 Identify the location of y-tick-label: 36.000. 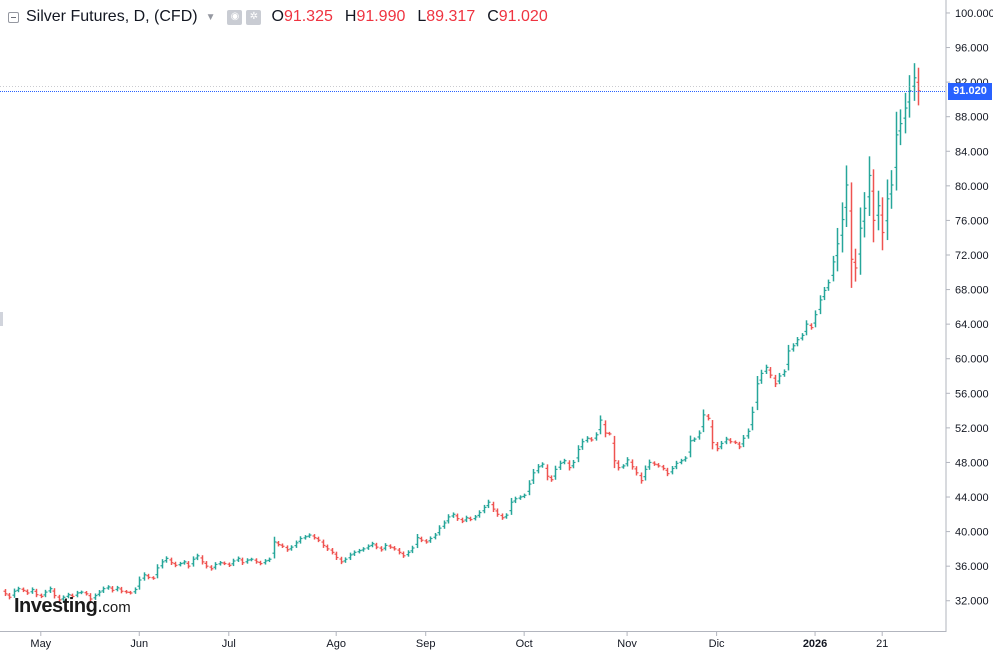
(972, 567).